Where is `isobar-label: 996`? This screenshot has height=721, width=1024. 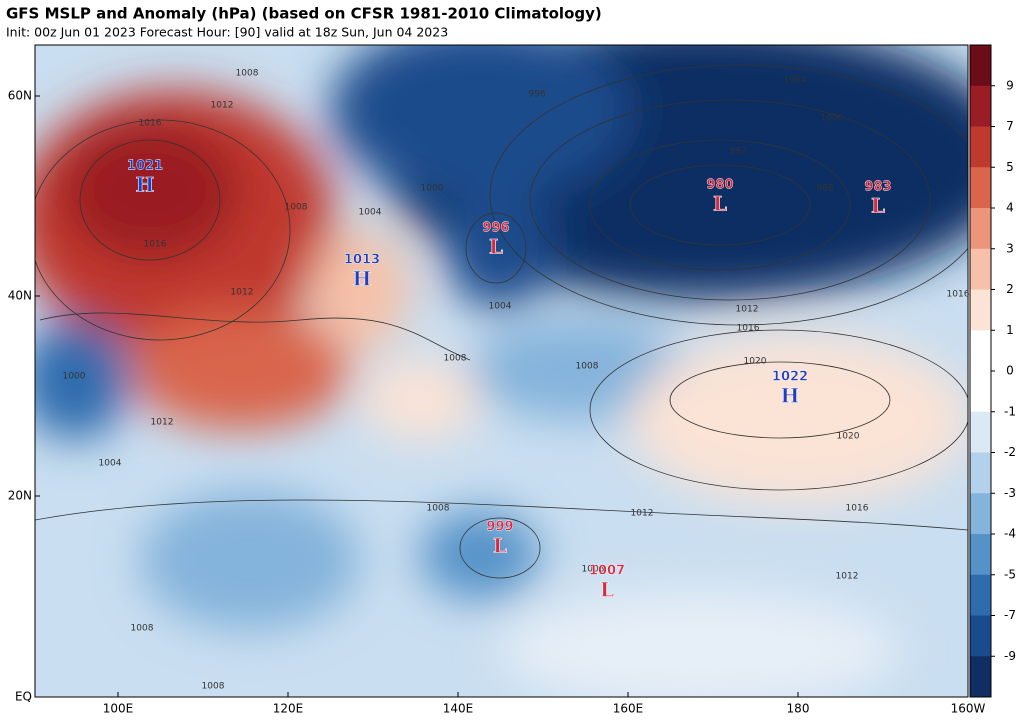 isobar-label: 996 is located at coordinates (536, 95).